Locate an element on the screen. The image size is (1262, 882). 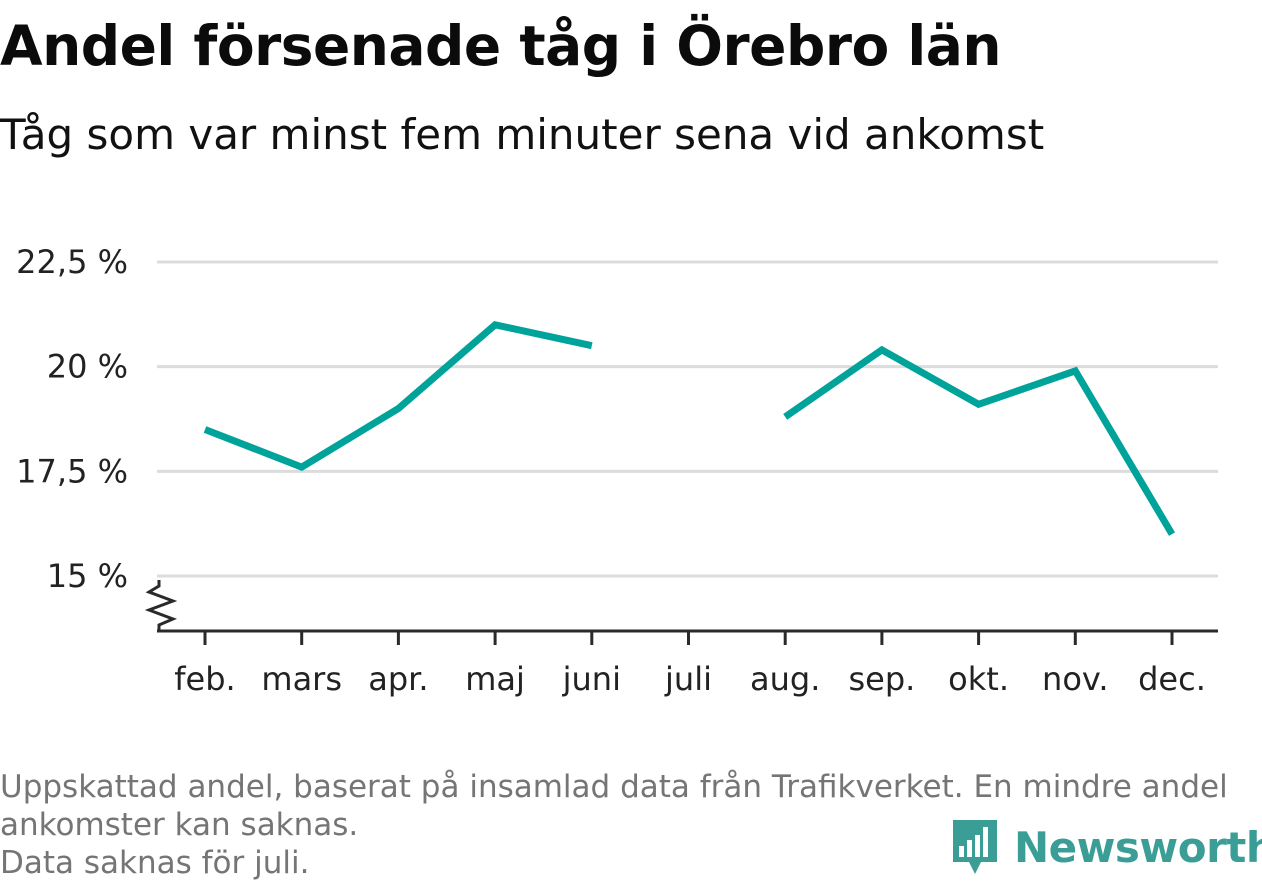
brand-logo: Newsworthy is located at coordinates (1106, 847).